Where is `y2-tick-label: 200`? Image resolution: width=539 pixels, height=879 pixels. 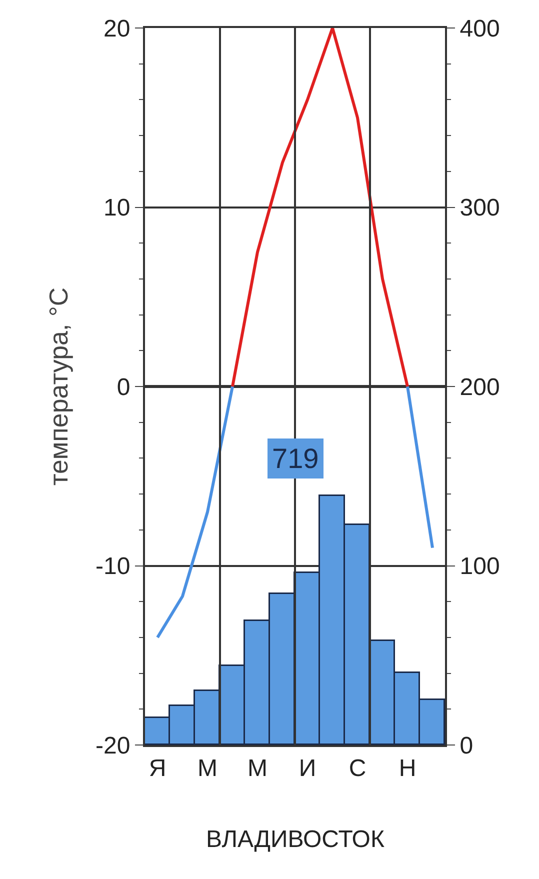
y2-tick-label: 200 is located at coordinates (480, 387).